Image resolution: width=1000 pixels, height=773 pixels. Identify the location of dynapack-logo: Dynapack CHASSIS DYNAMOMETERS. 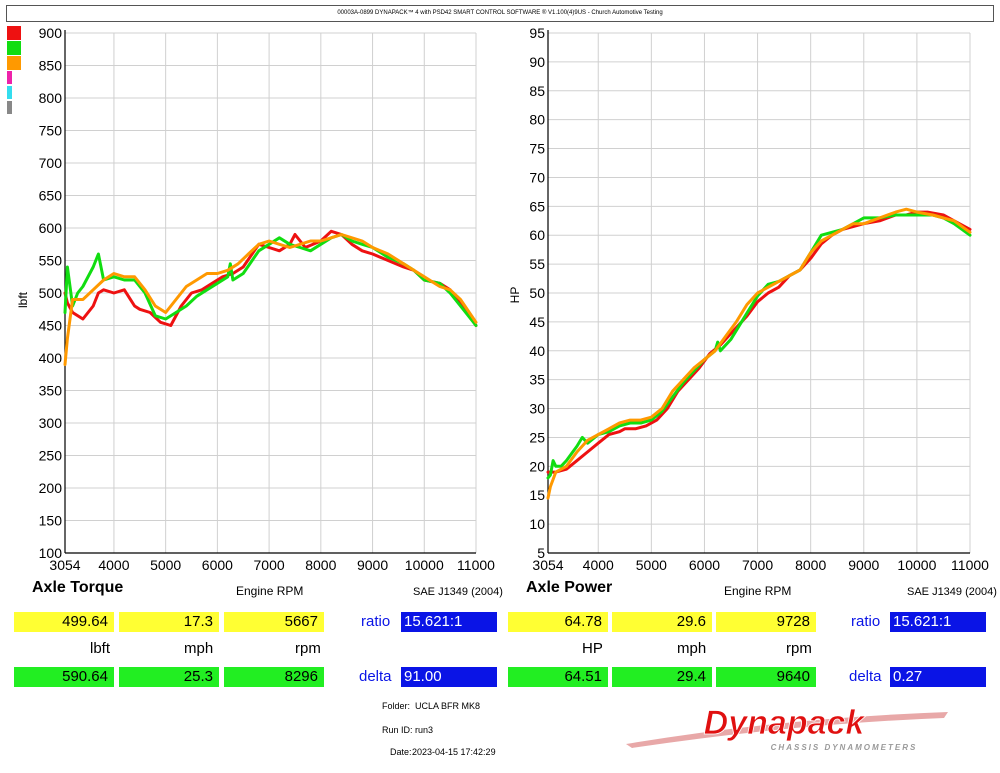
(787, 728).